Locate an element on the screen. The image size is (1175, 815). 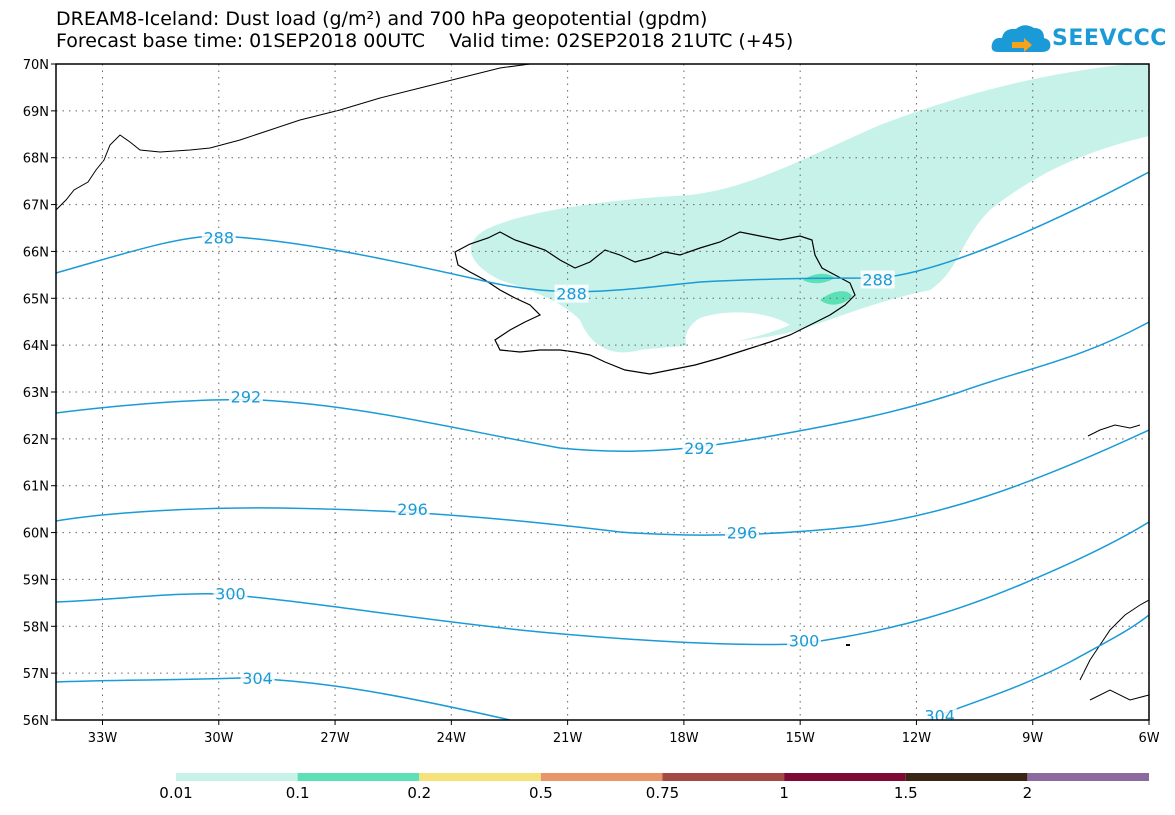
cloud-logo-icon is located at coordinates (1021, 38).